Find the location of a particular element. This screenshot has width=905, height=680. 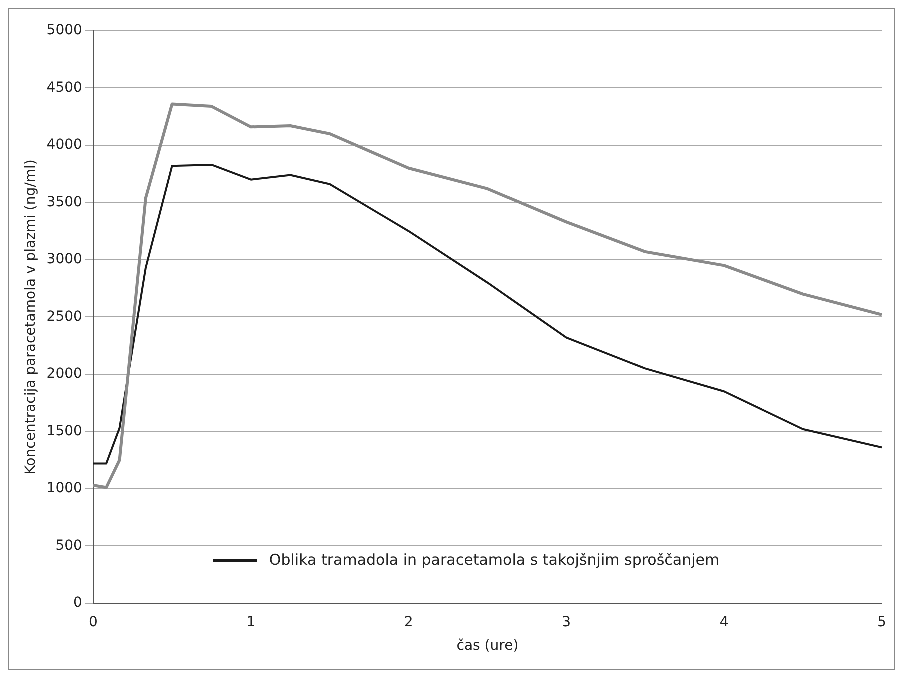

y-tick-label: 4500 is located at coordinates (64, 88).